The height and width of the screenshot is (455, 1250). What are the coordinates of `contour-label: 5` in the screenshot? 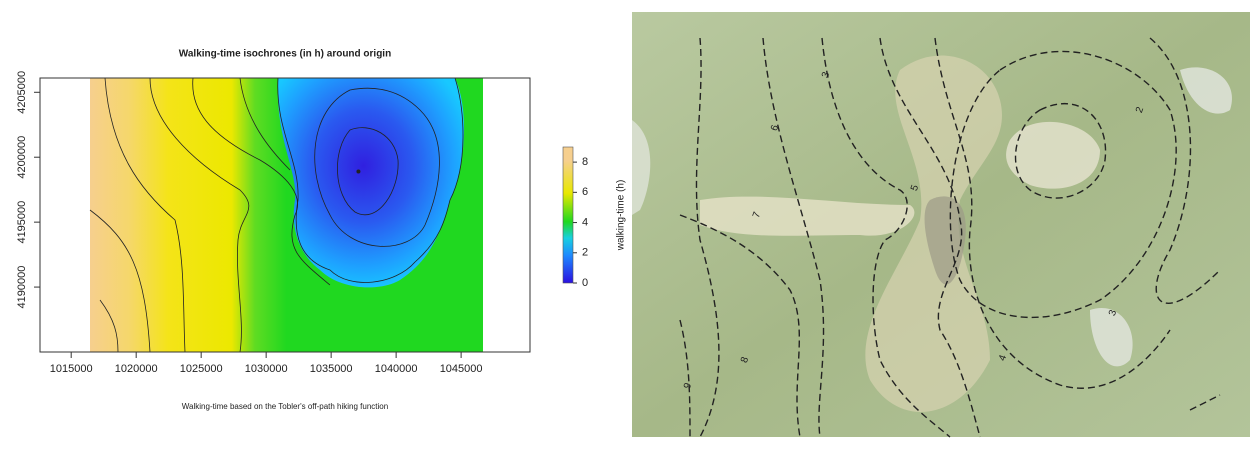 It's located at (915, 187).